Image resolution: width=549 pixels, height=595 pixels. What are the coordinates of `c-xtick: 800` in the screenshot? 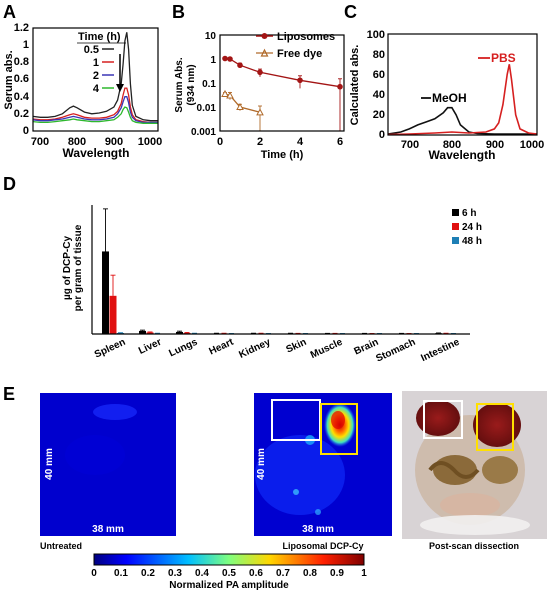 It's located at (452, 145).